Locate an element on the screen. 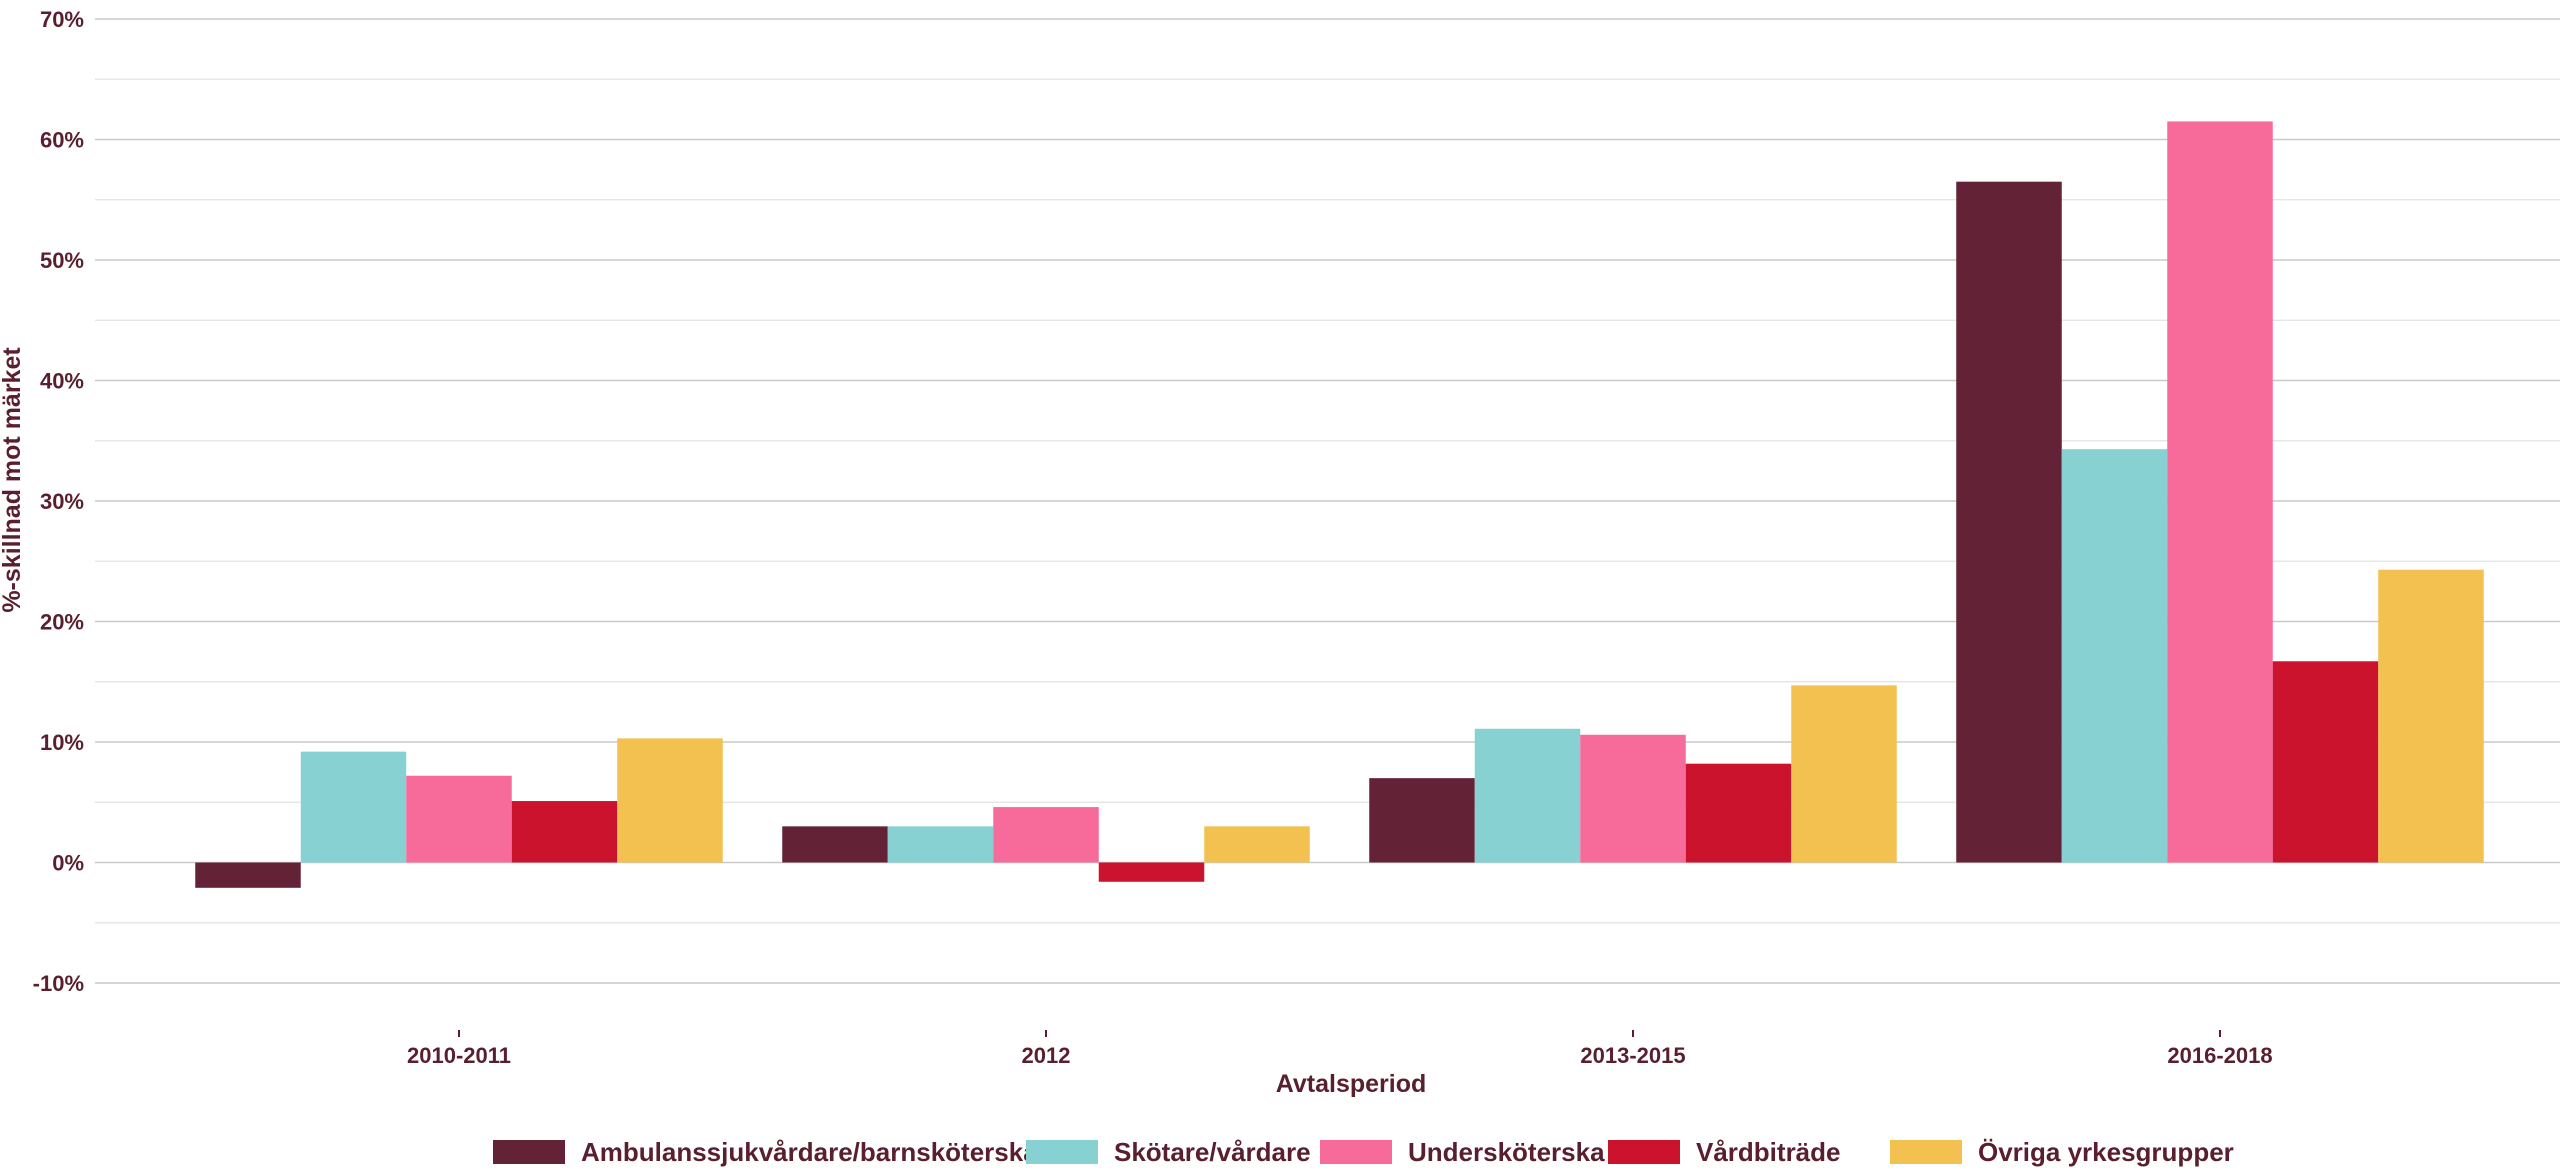 The height and width of the screenshot is (1171, 2560). y-tick-label: 70% is located at coordinates (62, 19).